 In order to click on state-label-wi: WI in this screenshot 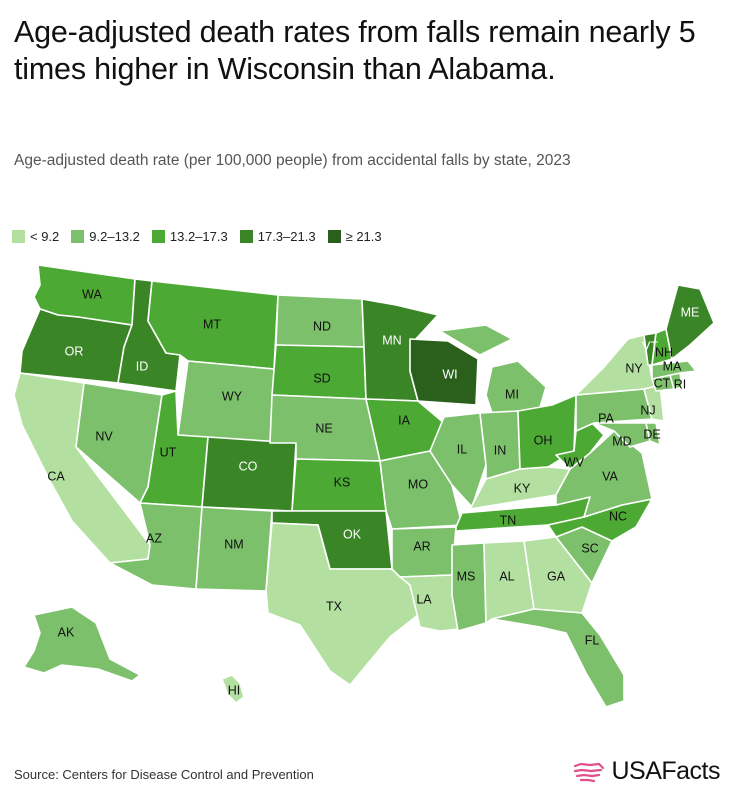, I will do `click(449, 374)`.